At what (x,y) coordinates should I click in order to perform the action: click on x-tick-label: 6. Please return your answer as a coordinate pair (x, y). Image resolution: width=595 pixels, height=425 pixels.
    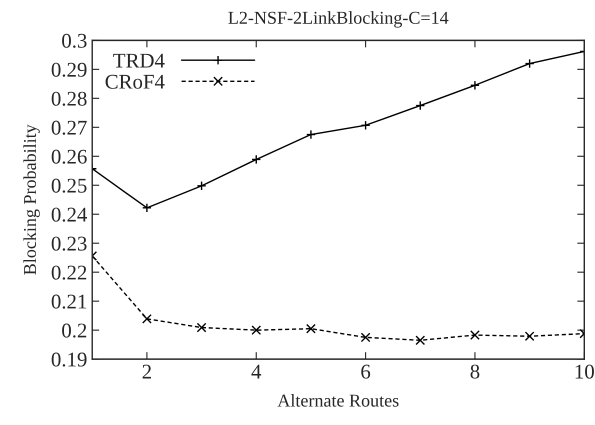
    Looking at the image, I should click on (365, 371).